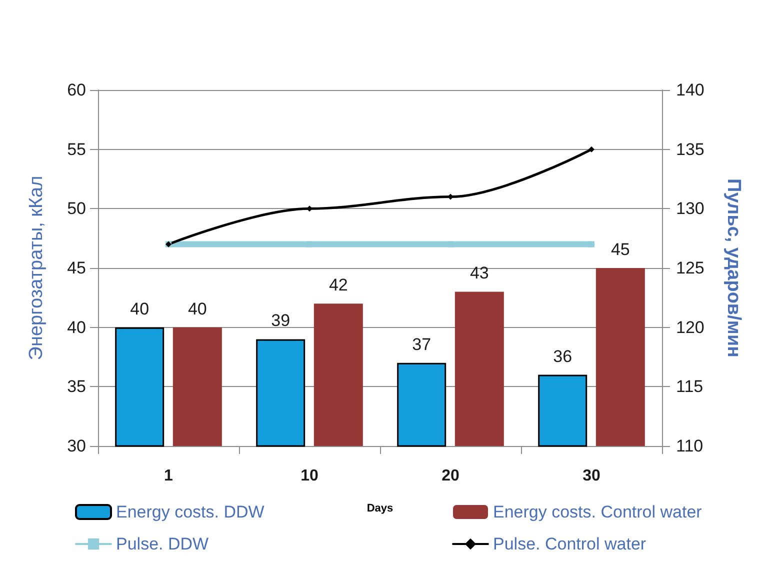 This screenshot has height=585, width=767. I want to click on data-label: 36, so click(562, 356).